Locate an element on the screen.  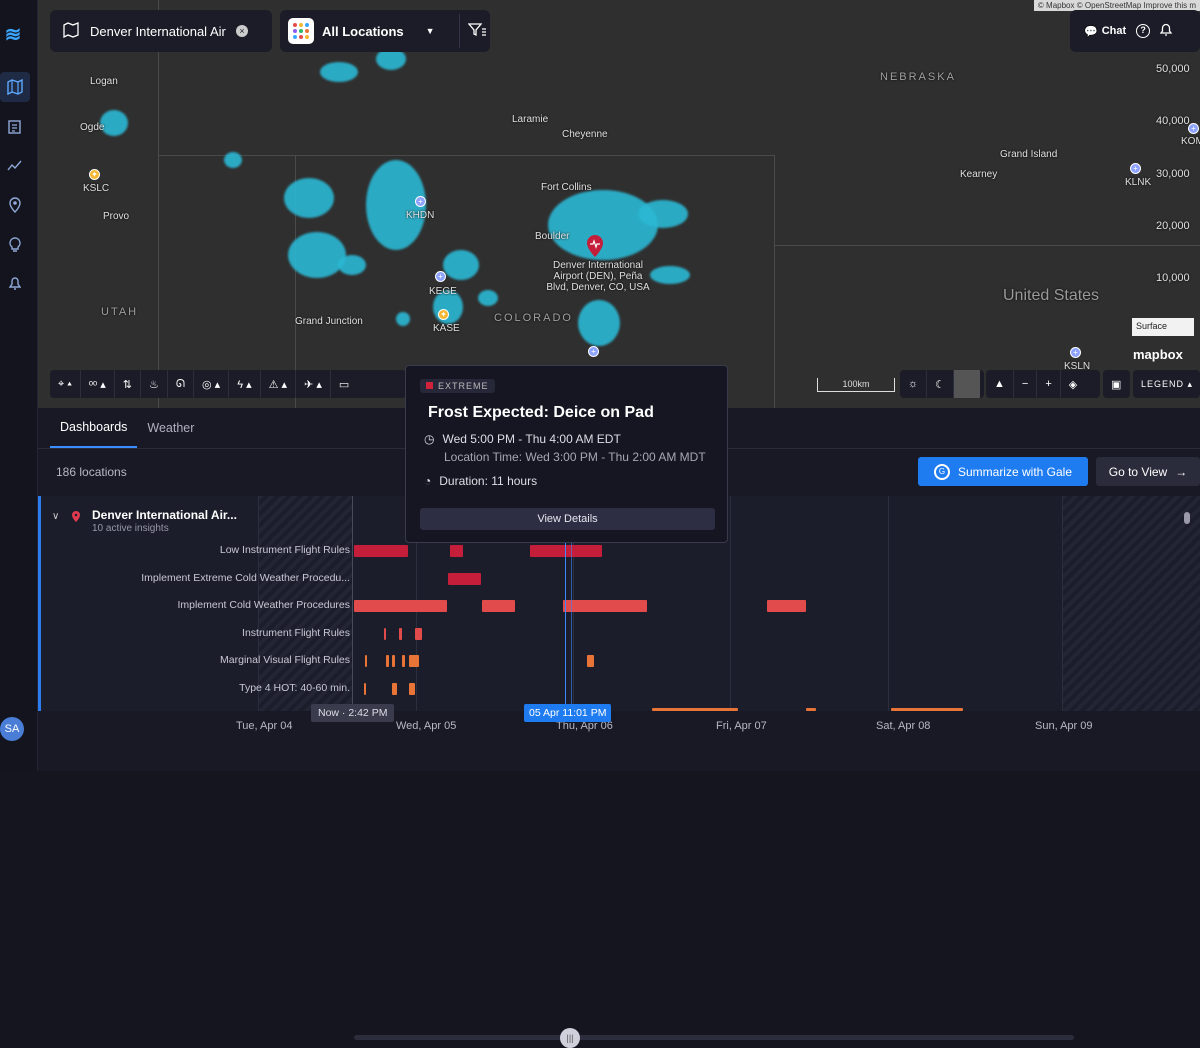
divider is located at coordinates (459, 31).